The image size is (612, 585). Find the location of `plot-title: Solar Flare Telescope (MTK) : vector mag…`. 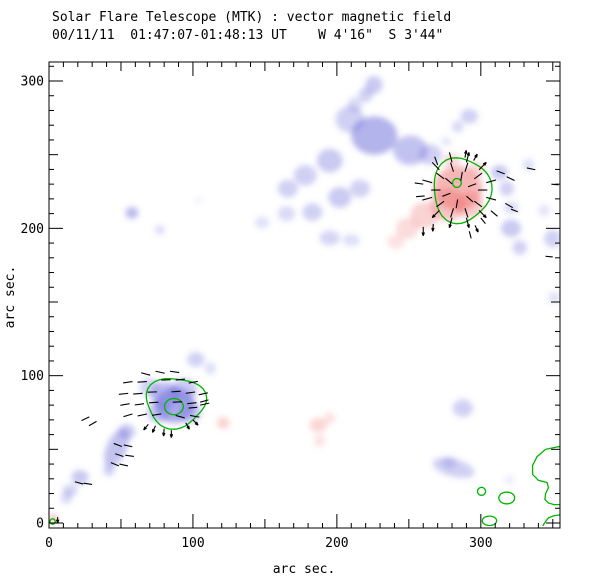

plot-title: Solar Flare Telescope (MTK) : vector mag… is located at coordinates (252, 17).